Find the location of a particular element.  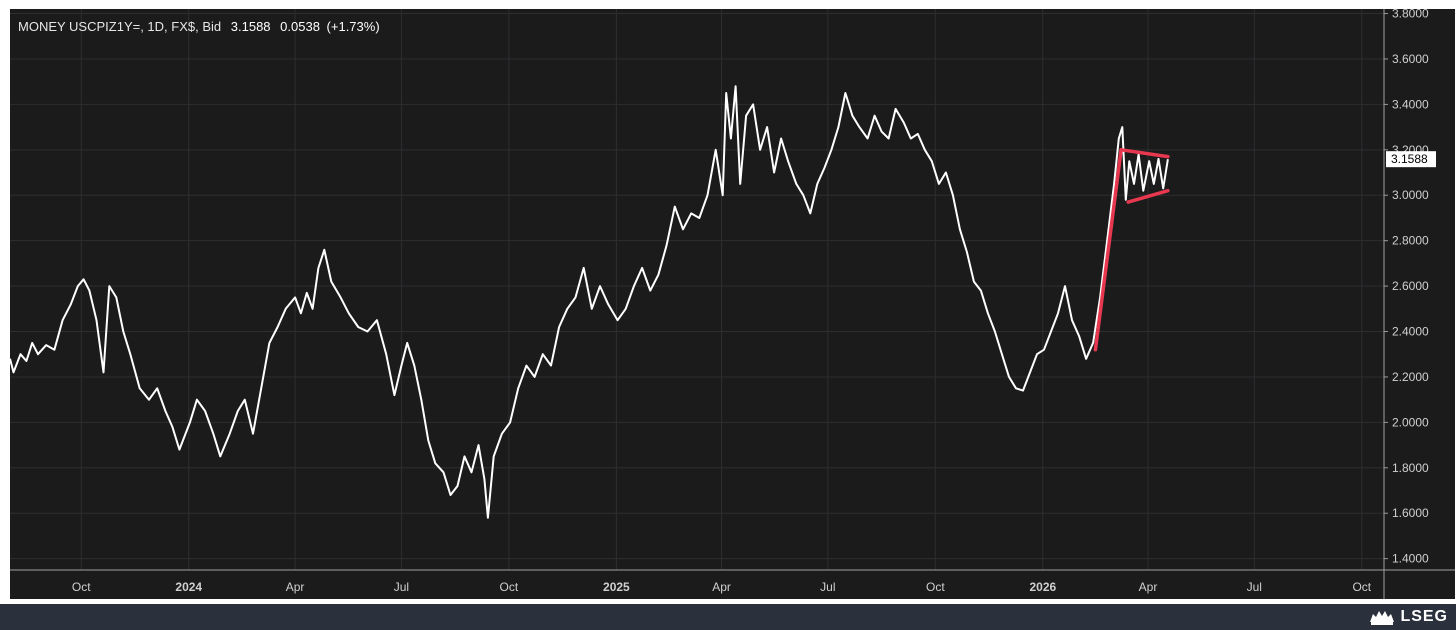

lseg-lion-logo-icon is located at coordinates (1382, 618).